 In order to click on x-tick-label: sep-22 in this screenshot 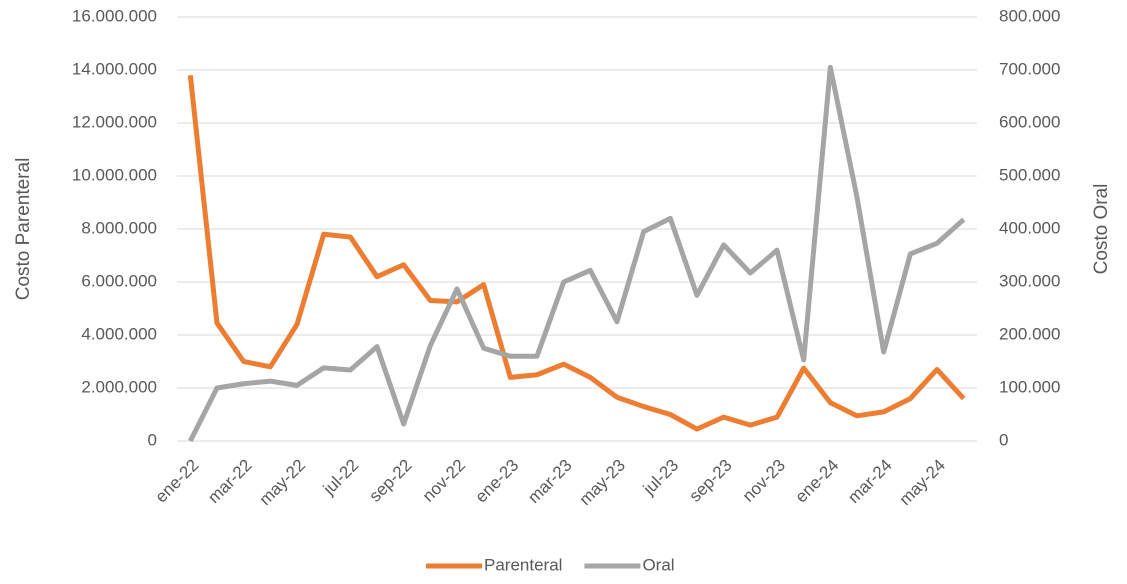, I will do `click(390, 481)`.